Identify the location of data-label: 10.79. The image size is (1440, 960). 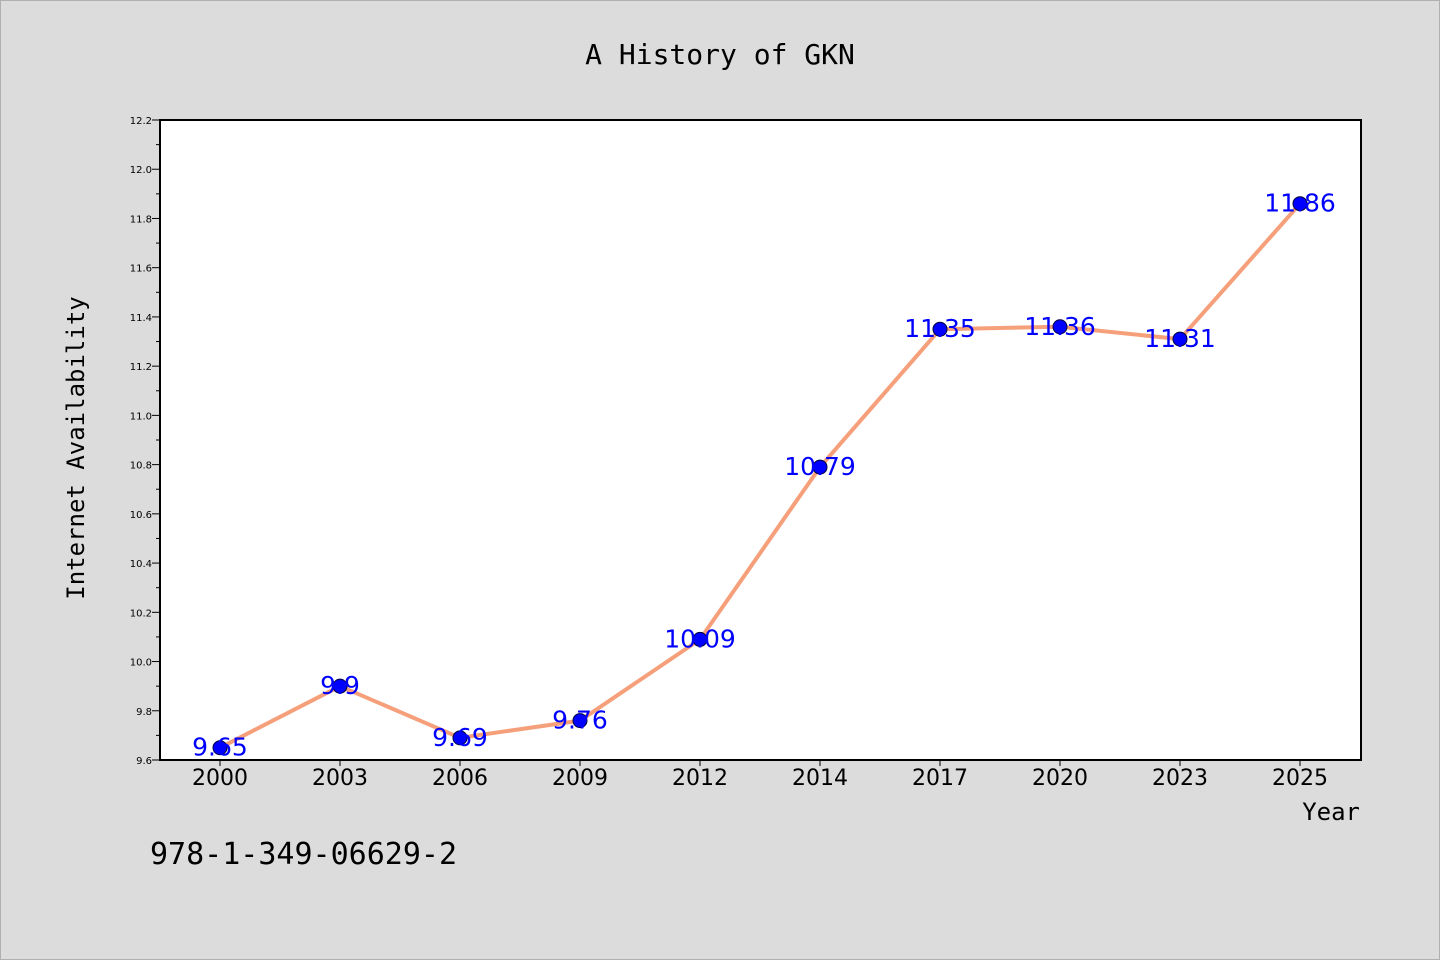
(820, 466).